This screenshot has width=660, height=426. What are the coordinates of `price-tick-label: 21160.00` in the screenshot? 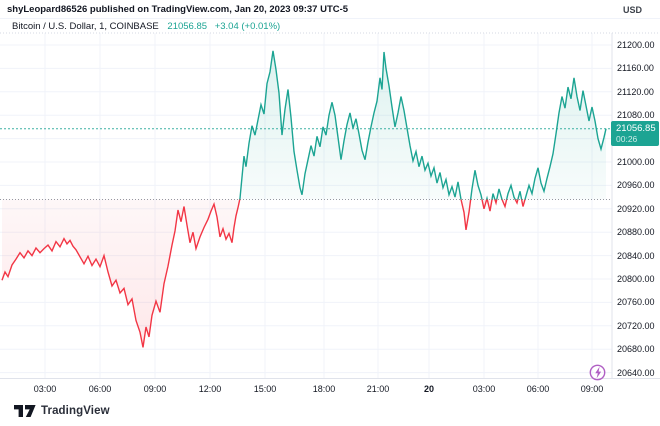 It's located at (635, 68).